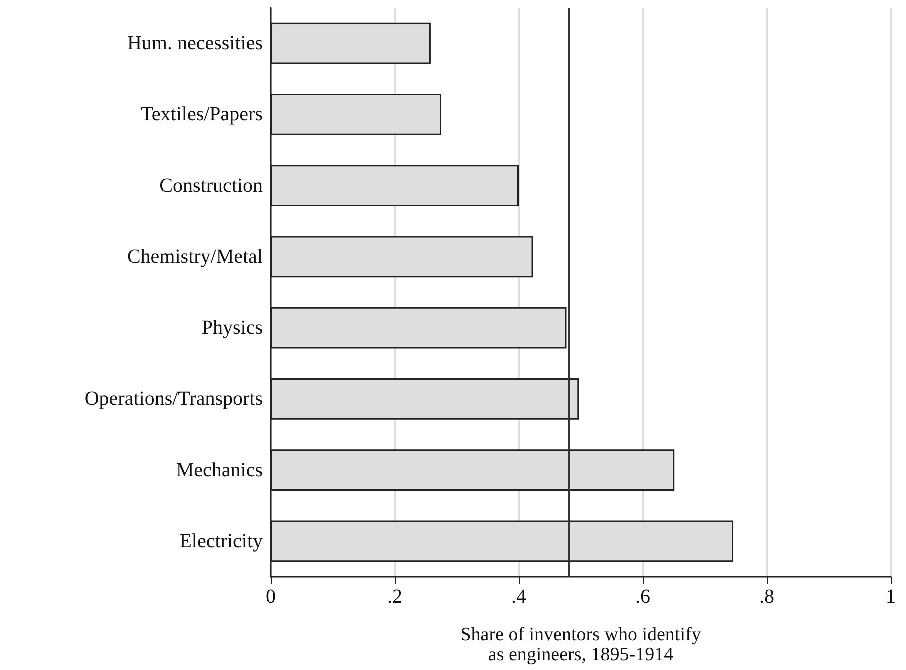  Describe the element at coordinates (174, 399) in the screenshot. I see `y-tick-label: Operations/Transports` at that location.